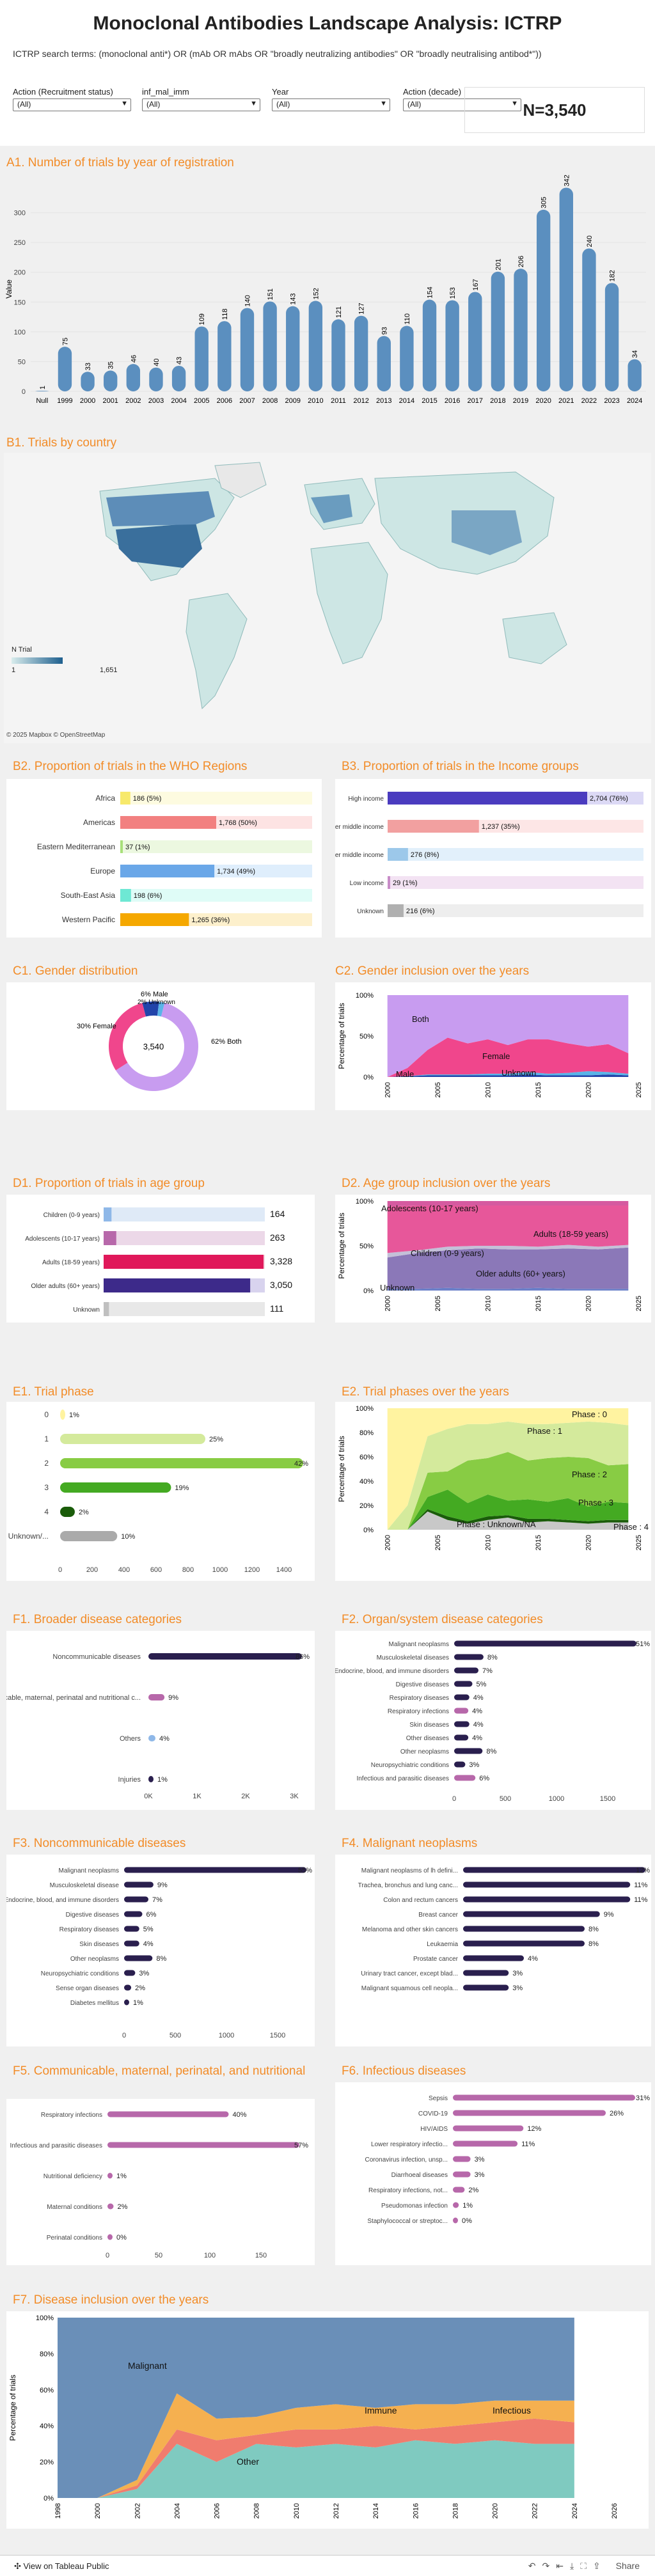 This screenshot has height=2576, width=655. What do you see at coordinates (162, 1885) in the screenshot?
I see `f3-data-label: 9%` at bounding box center [162, 1885].